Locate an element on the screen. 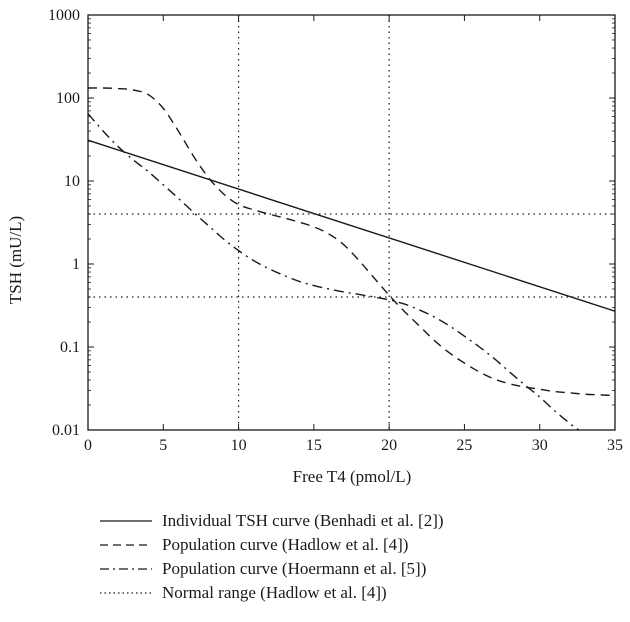  x-axis-label: Free T4 (pmol/L) is located at coordinates (352, 476).